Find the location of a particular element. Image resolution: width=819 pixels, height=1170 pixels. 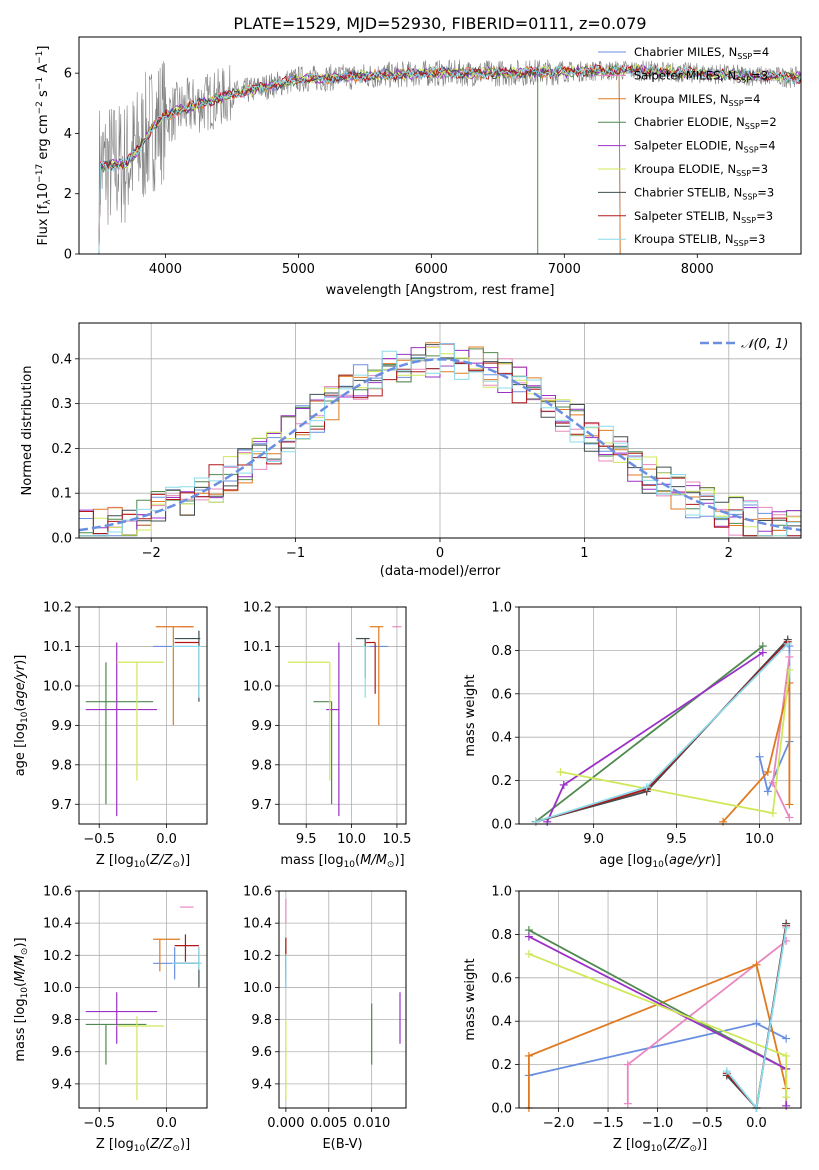

legend-label: Kroupa MILES, NSSP=4 is located at coordinates (697, 100).